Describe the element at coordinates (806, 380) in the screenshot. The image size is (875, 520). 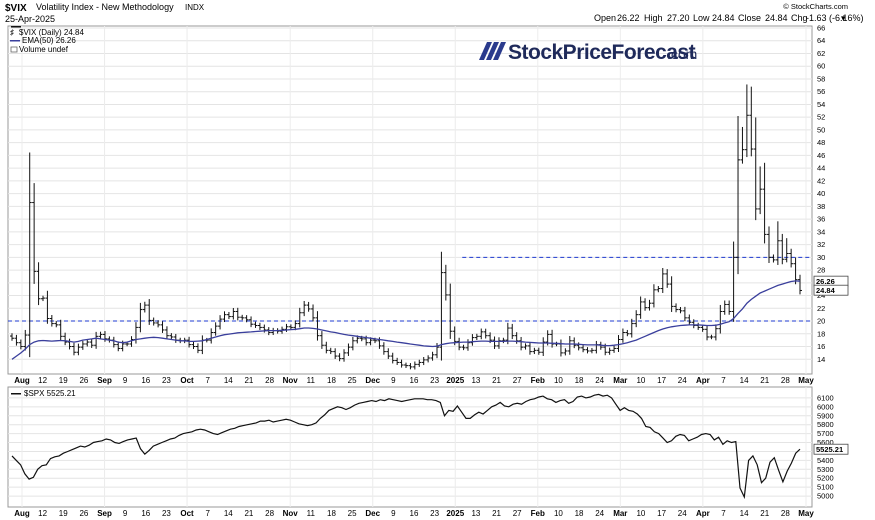
I see `vix-x-tick: May` at that location.